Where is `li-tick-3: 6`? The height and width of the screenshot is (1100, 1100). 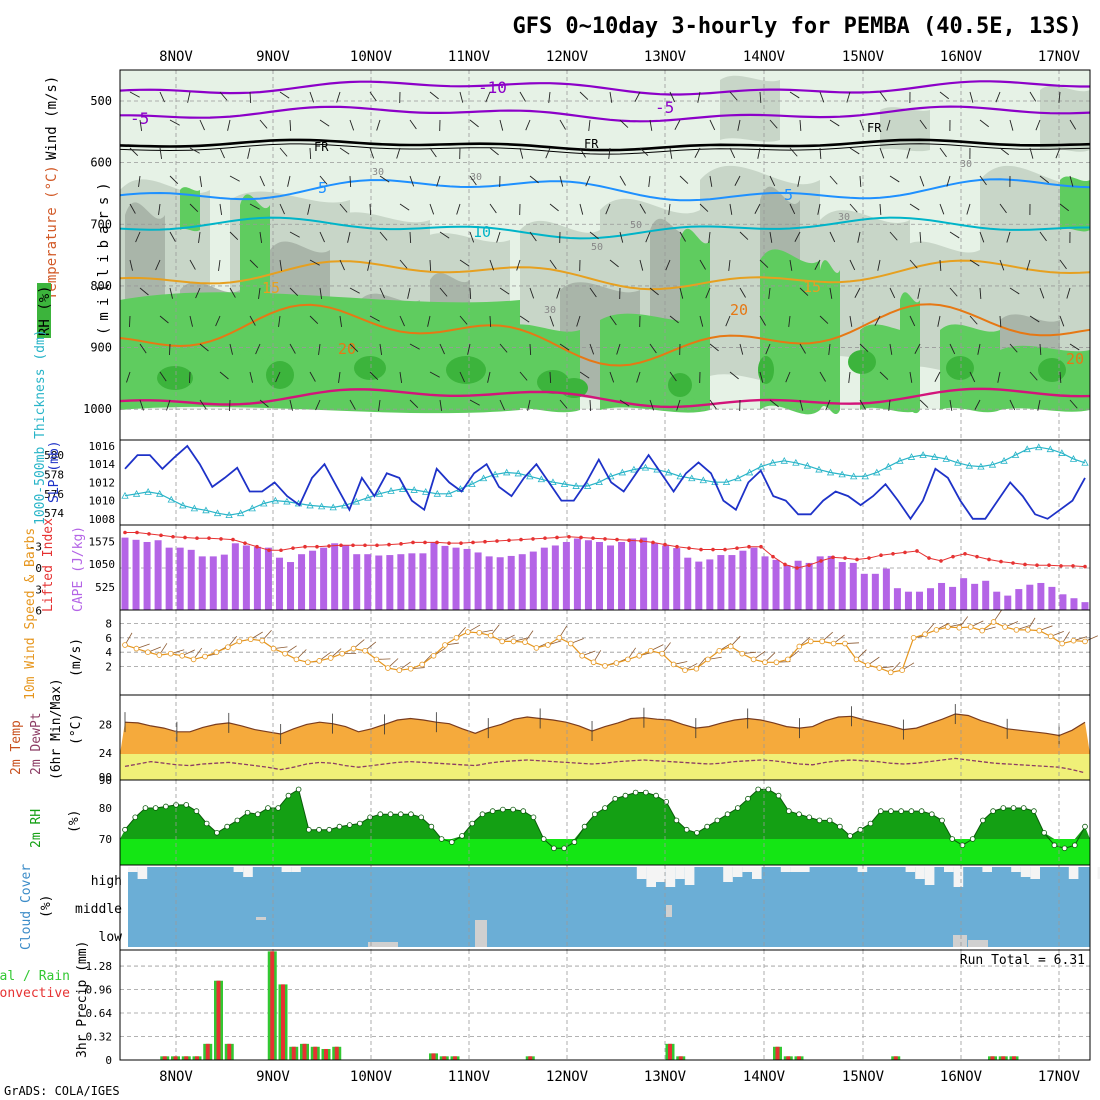
li-tick-3: 6 is located at coordinates (38, 611).